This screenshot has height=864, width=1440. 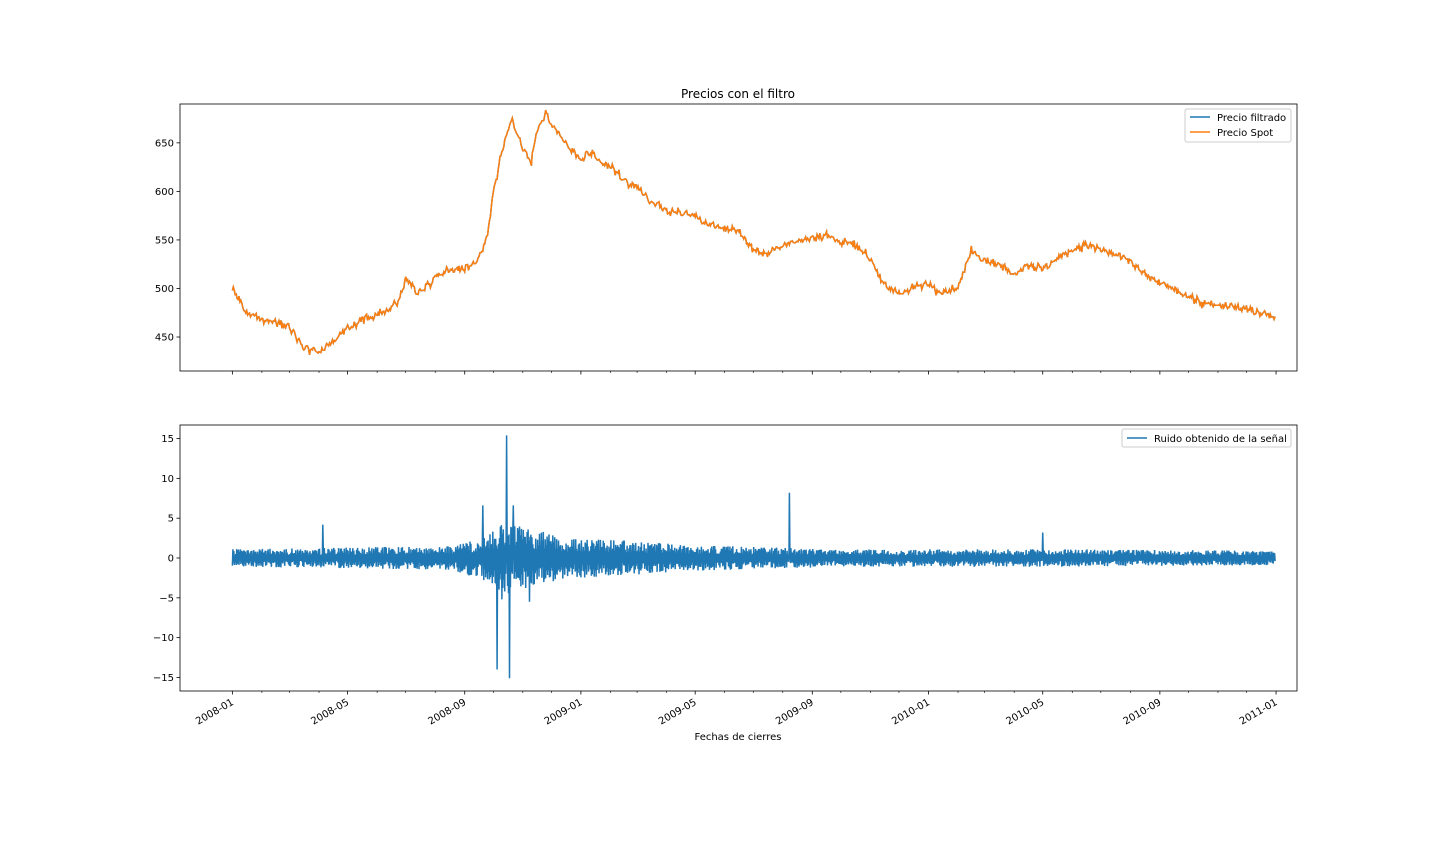 I want to click on price-chart-y-axis: 450 500 550 600 650, so click(x=167, y=241).